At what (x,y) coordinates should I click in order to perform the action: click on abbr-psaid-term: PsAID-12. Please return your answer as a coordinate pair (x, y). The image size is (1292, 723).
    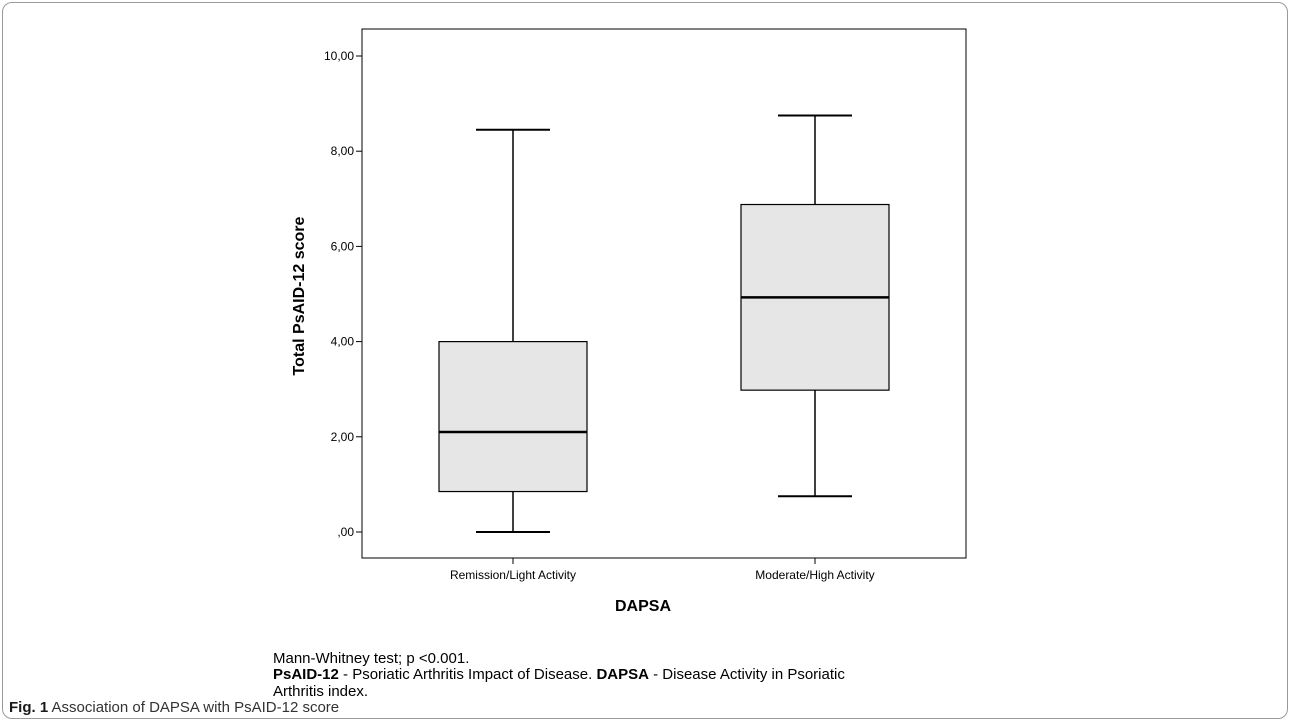
    Looking at the image, I should click on (306, 674).